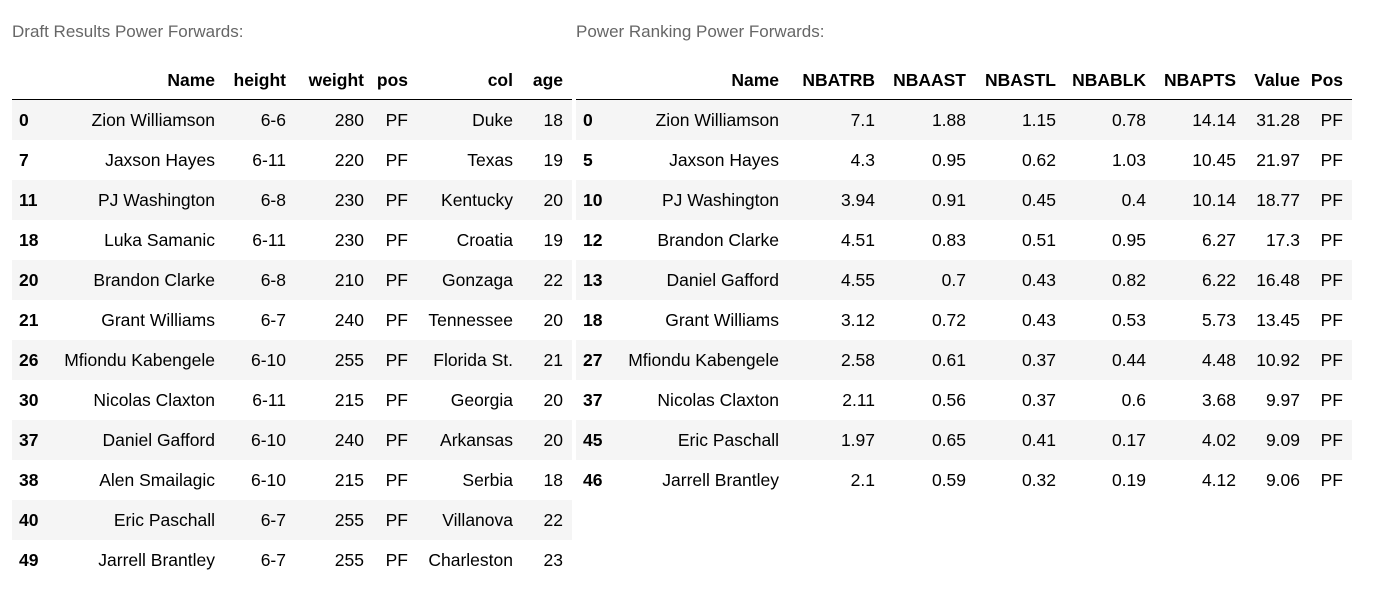 Image resolution: width=1400 pixels, height=596 pixels. Describe the element at coordinates (1038, 439) in the screenshot. I see `table-cell: 0.41` at that location.